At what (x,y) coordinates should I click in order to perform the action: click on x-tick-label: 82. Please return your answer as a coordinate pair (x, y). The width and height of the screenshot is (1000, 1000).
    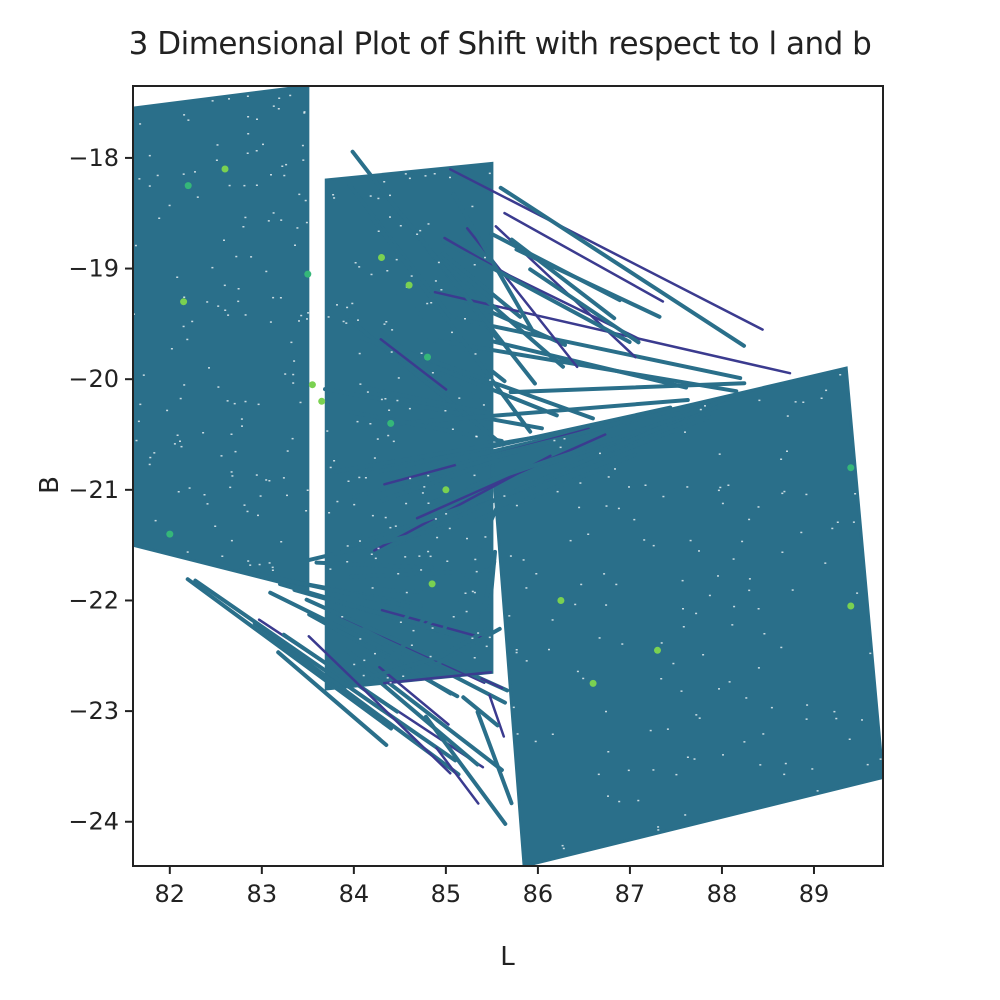
    Looking at the image, I should click on (170, 894).